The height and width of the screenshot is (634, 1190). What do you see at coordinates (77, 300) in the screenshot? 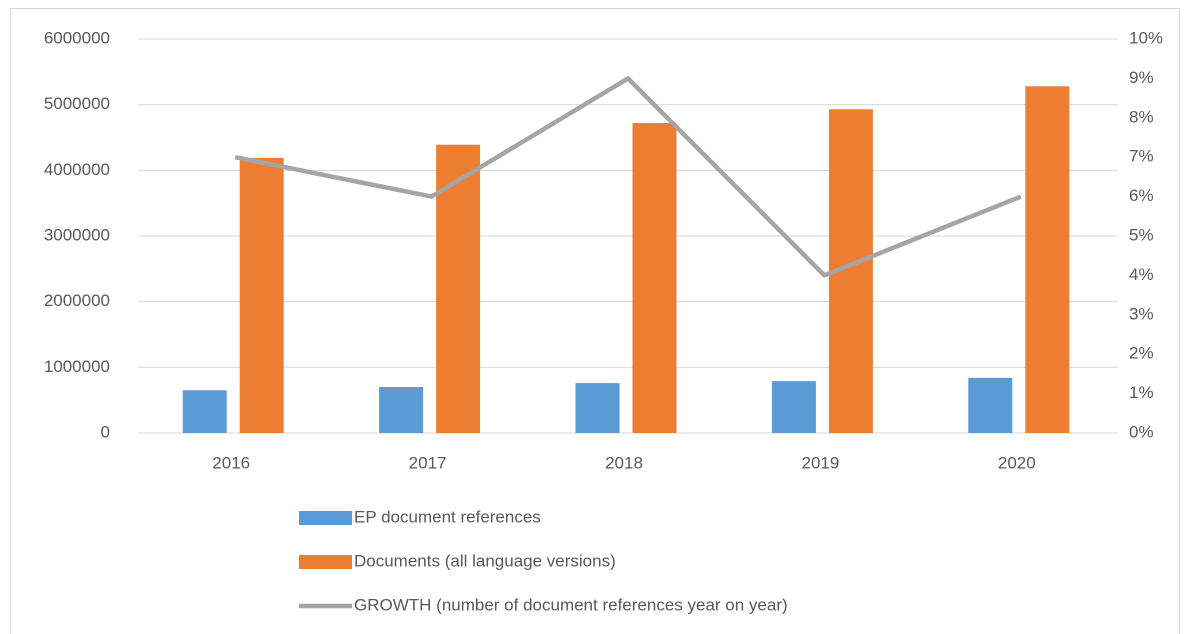
I see `y-tick-label: 2000000` at bounding box center [77, 300].